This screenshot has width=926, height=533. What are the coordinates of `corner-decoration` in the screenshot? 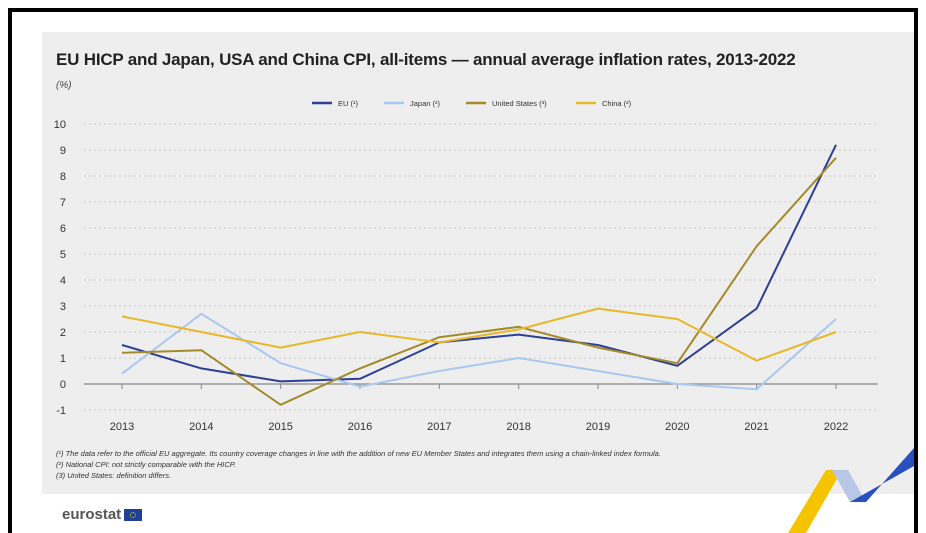 It's located at (851, 490).